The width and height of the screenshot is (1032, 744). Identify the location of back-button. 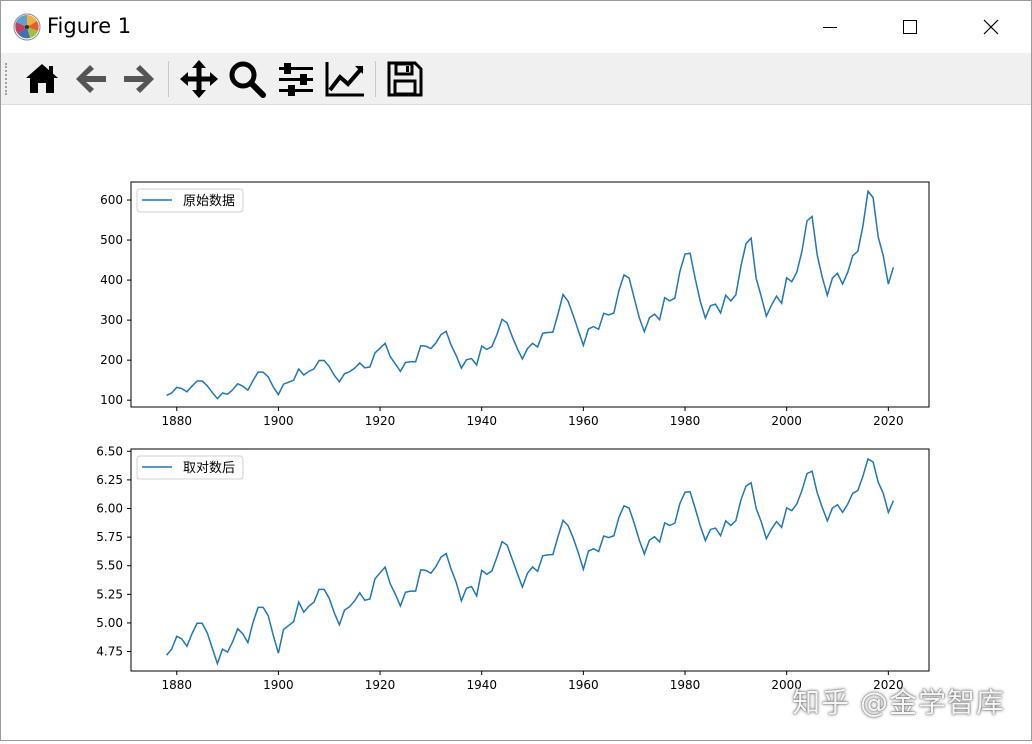
(91, 79).